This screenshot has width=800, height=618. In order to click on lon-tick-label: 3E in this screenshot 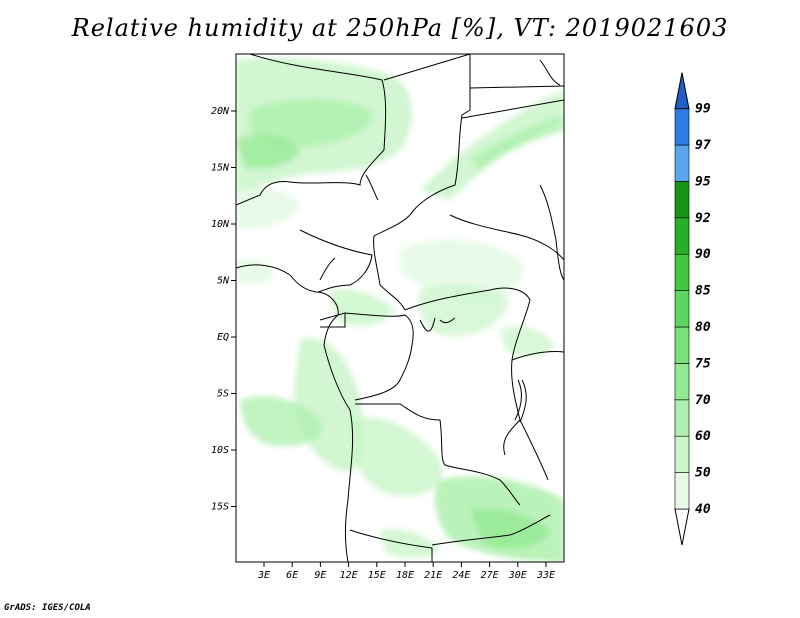, I will do `click(263, 575)`.